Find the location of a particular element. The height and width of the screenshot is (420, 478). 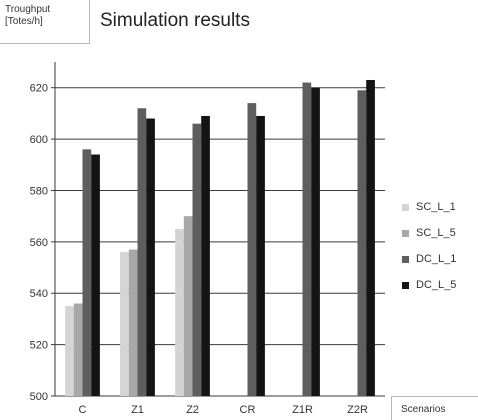

y-axis-label-line-2: [Totes/h] is located at coordinates (24, 21).